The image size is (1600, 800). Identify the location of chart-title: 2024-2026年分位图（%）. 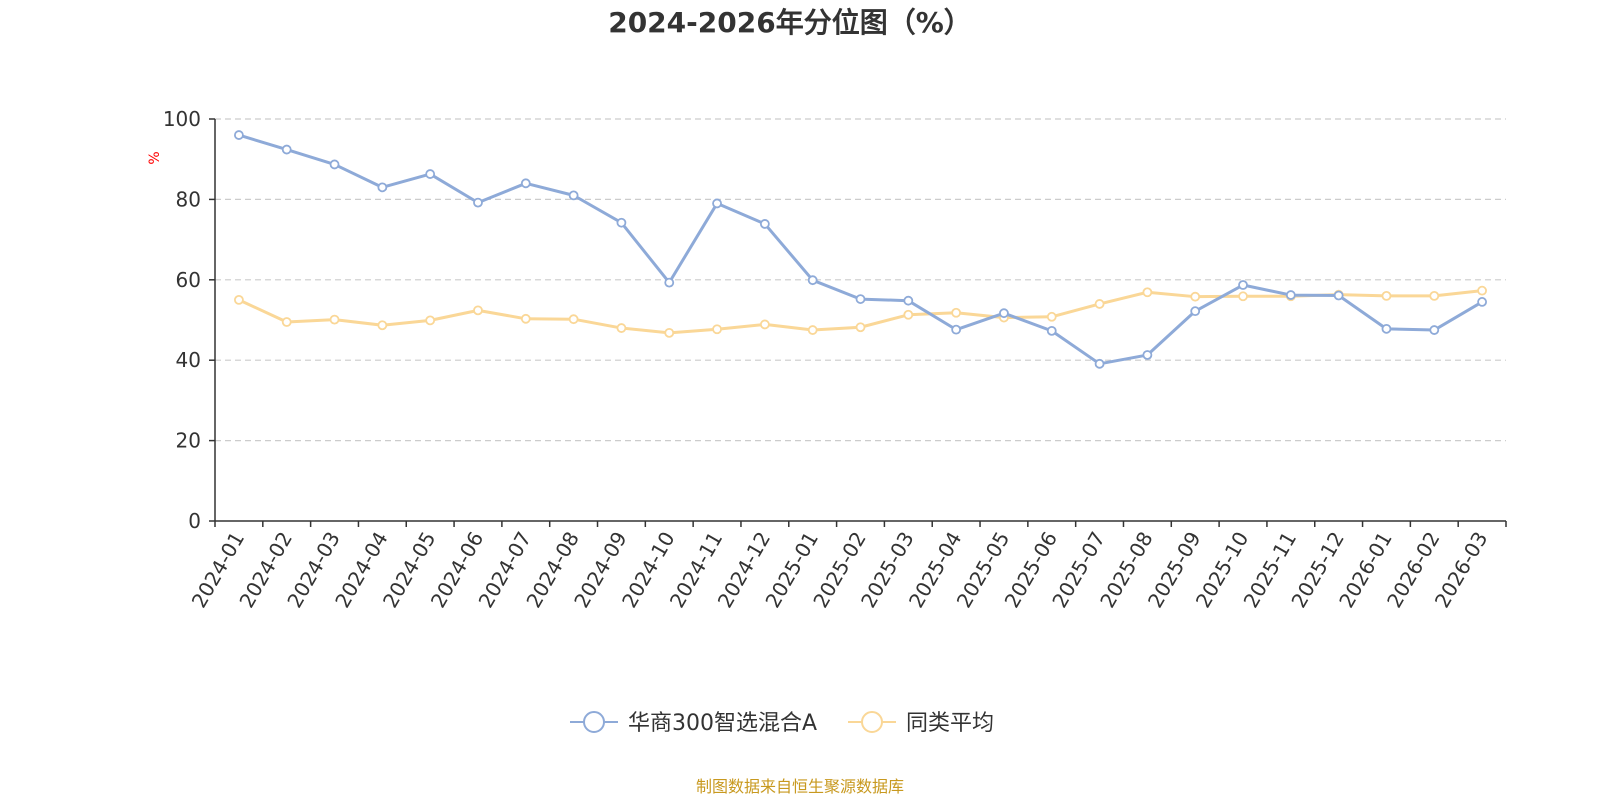
(790, 22).